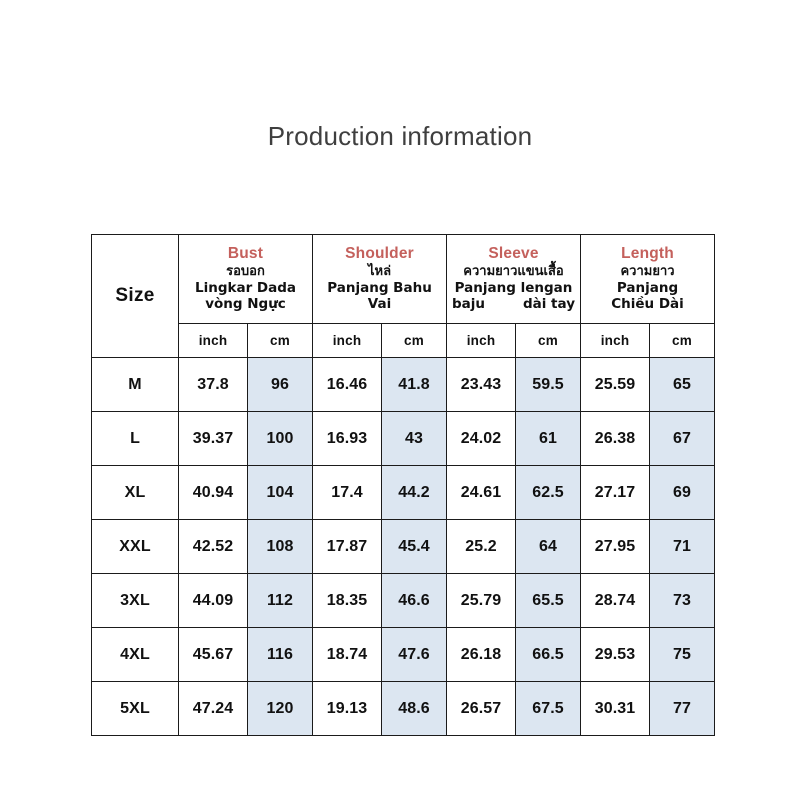 The image size is (800, 800). I want to click on cell-length-inch: 25.59, so click(615, 384).